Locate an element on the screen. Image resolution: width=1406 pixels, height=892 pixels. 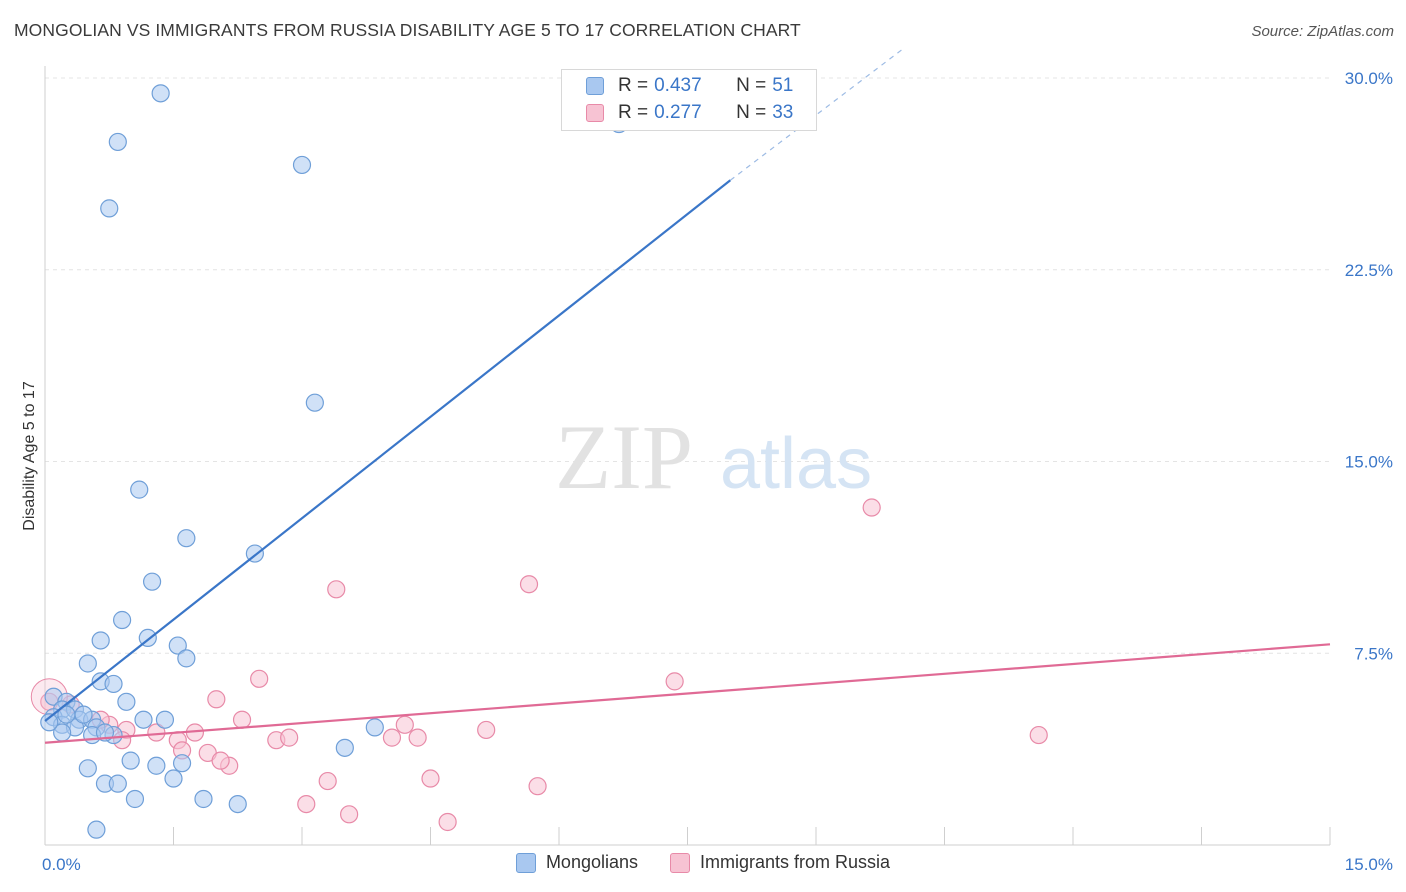
y-tick-label: 30.0% is located at coordinates (1369, 78).